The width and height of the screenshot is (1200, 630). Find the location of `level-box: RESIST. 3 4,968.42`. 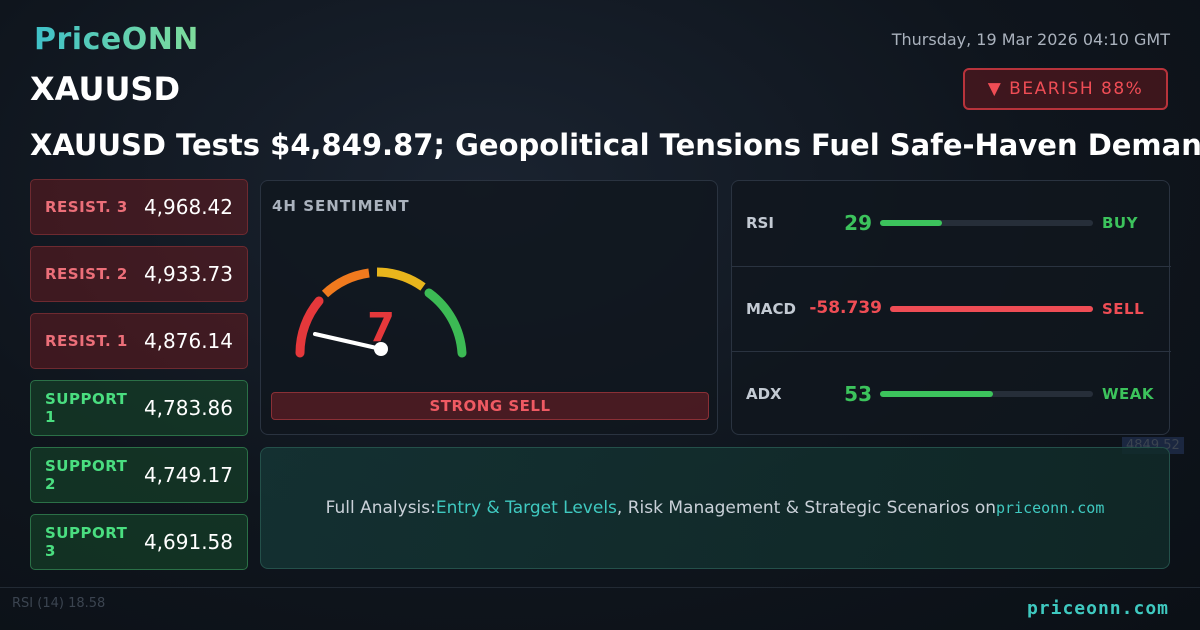

level-box: RESIST. 3 4,968.42 is located at coordinates (139, 207).